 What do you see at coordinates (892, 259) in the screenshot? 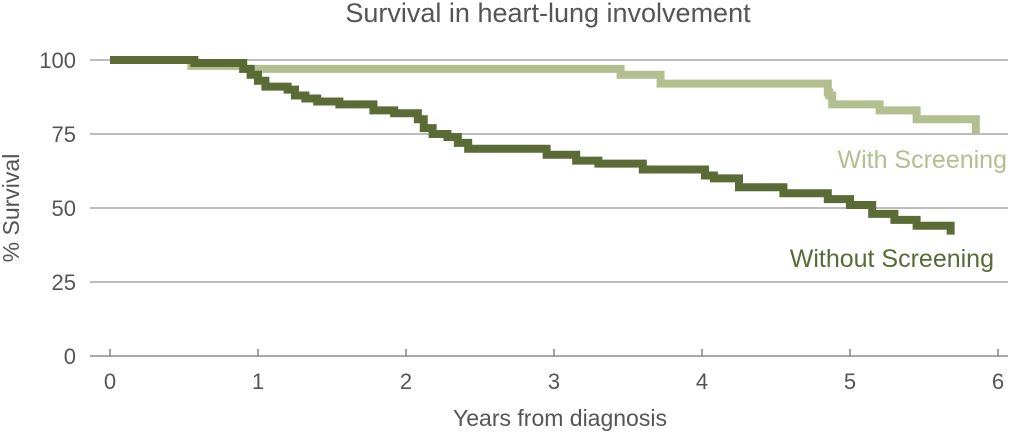
I see `series-label-without-screening: Without Screening` at bounding box center [892, 259].